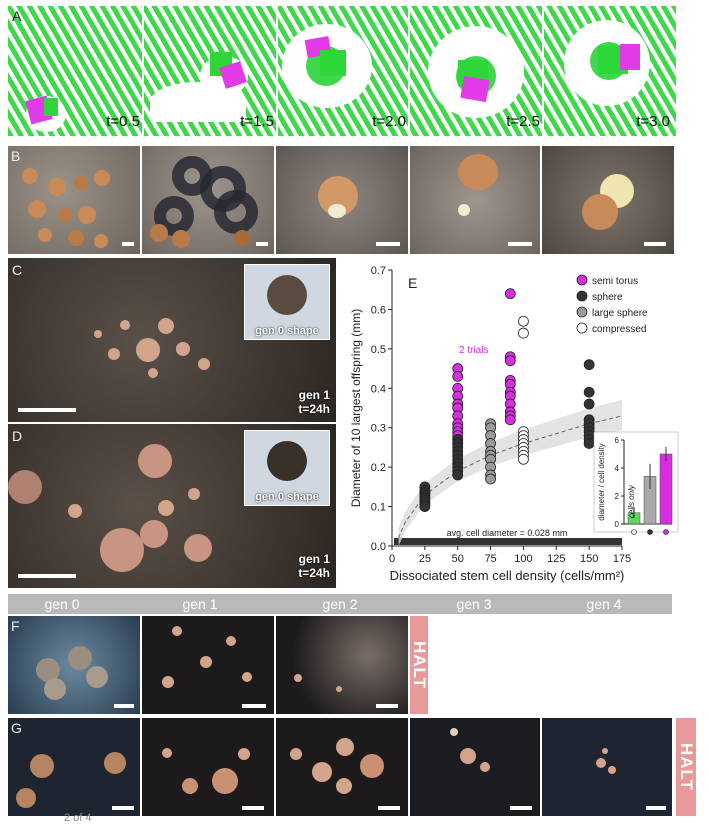 The width and height of the screenshot is (708, 824). What do you see at coordinates (287, 497) in the screenshot?
I see `inset-label: gen 0 shape` at bounding box center [287, 497].